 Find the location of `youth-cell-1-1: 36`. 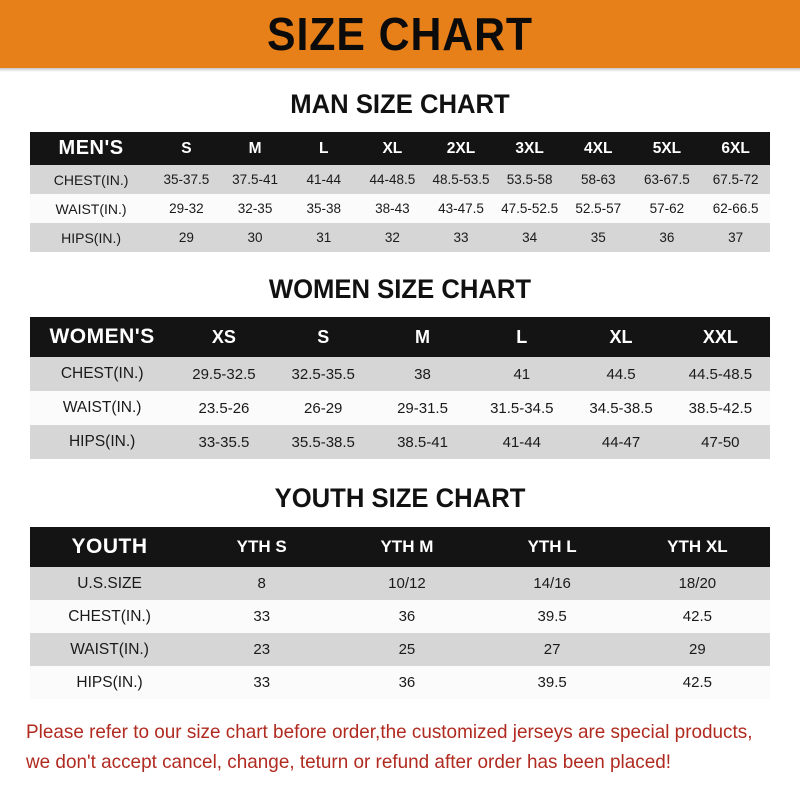

youth-cell-1-1: 36 is located at coordinates (407, 616).